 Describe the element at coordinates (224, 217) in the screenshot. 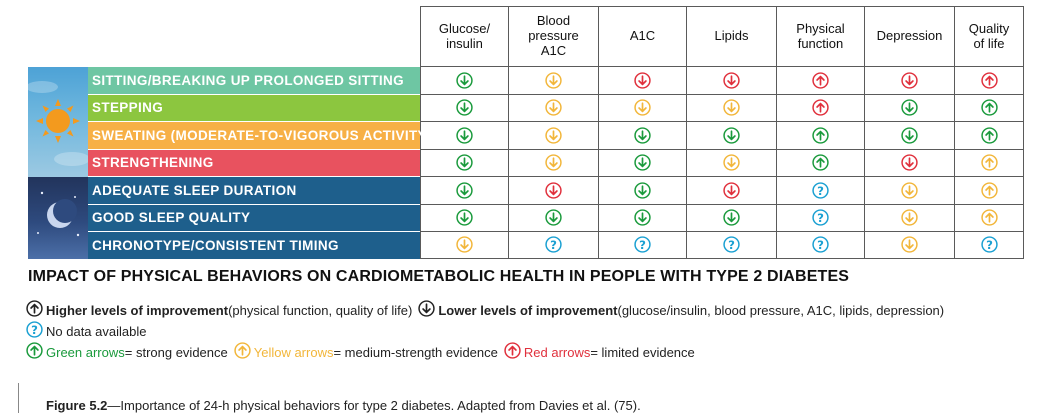

I see `row-label: GOOD SLEEP QUALITY` at that location.